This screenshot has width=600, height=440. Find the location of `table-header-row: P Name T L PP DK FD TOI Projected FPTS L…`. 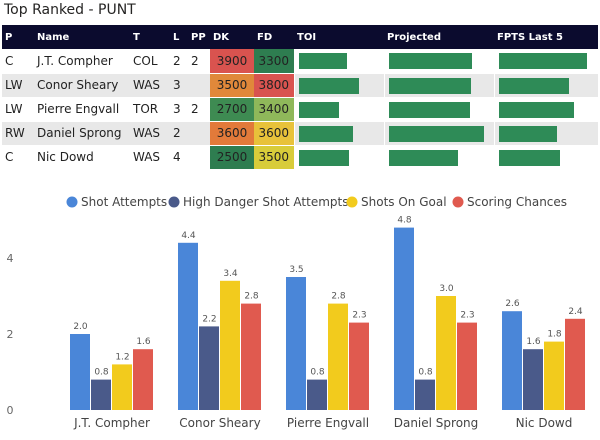

table-header-row: P Name T L PP DK FD TOI Projected FPTS L… is located at coordinates (300, 37).